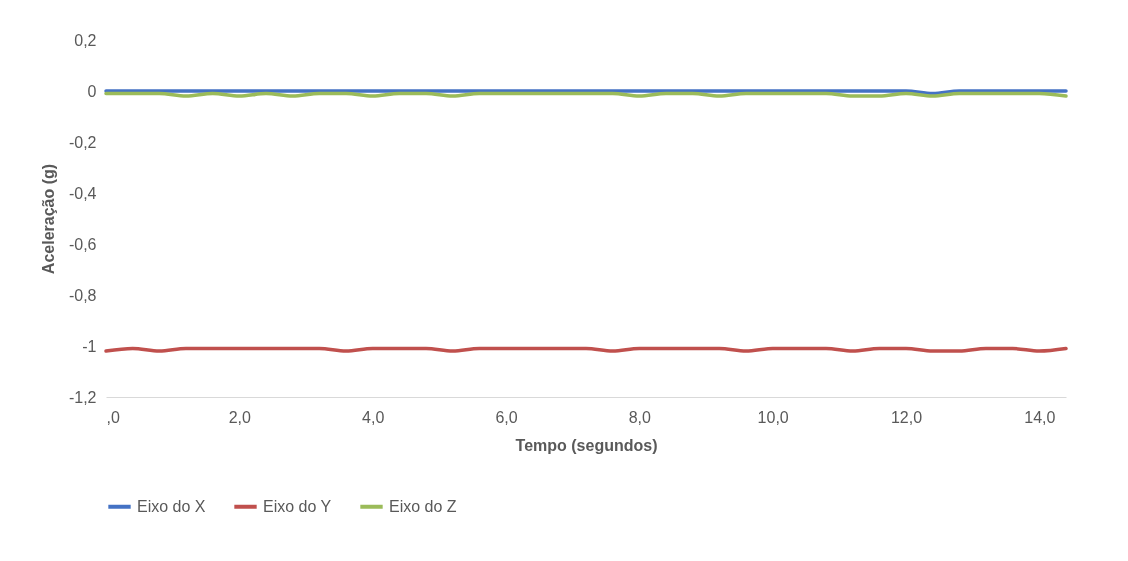 This screenshot has height=561, width=1128. Describe the element at coordinates (586, 445) in the screenshot. I see `x-axis-title: Tempo (segundos)` at that location.